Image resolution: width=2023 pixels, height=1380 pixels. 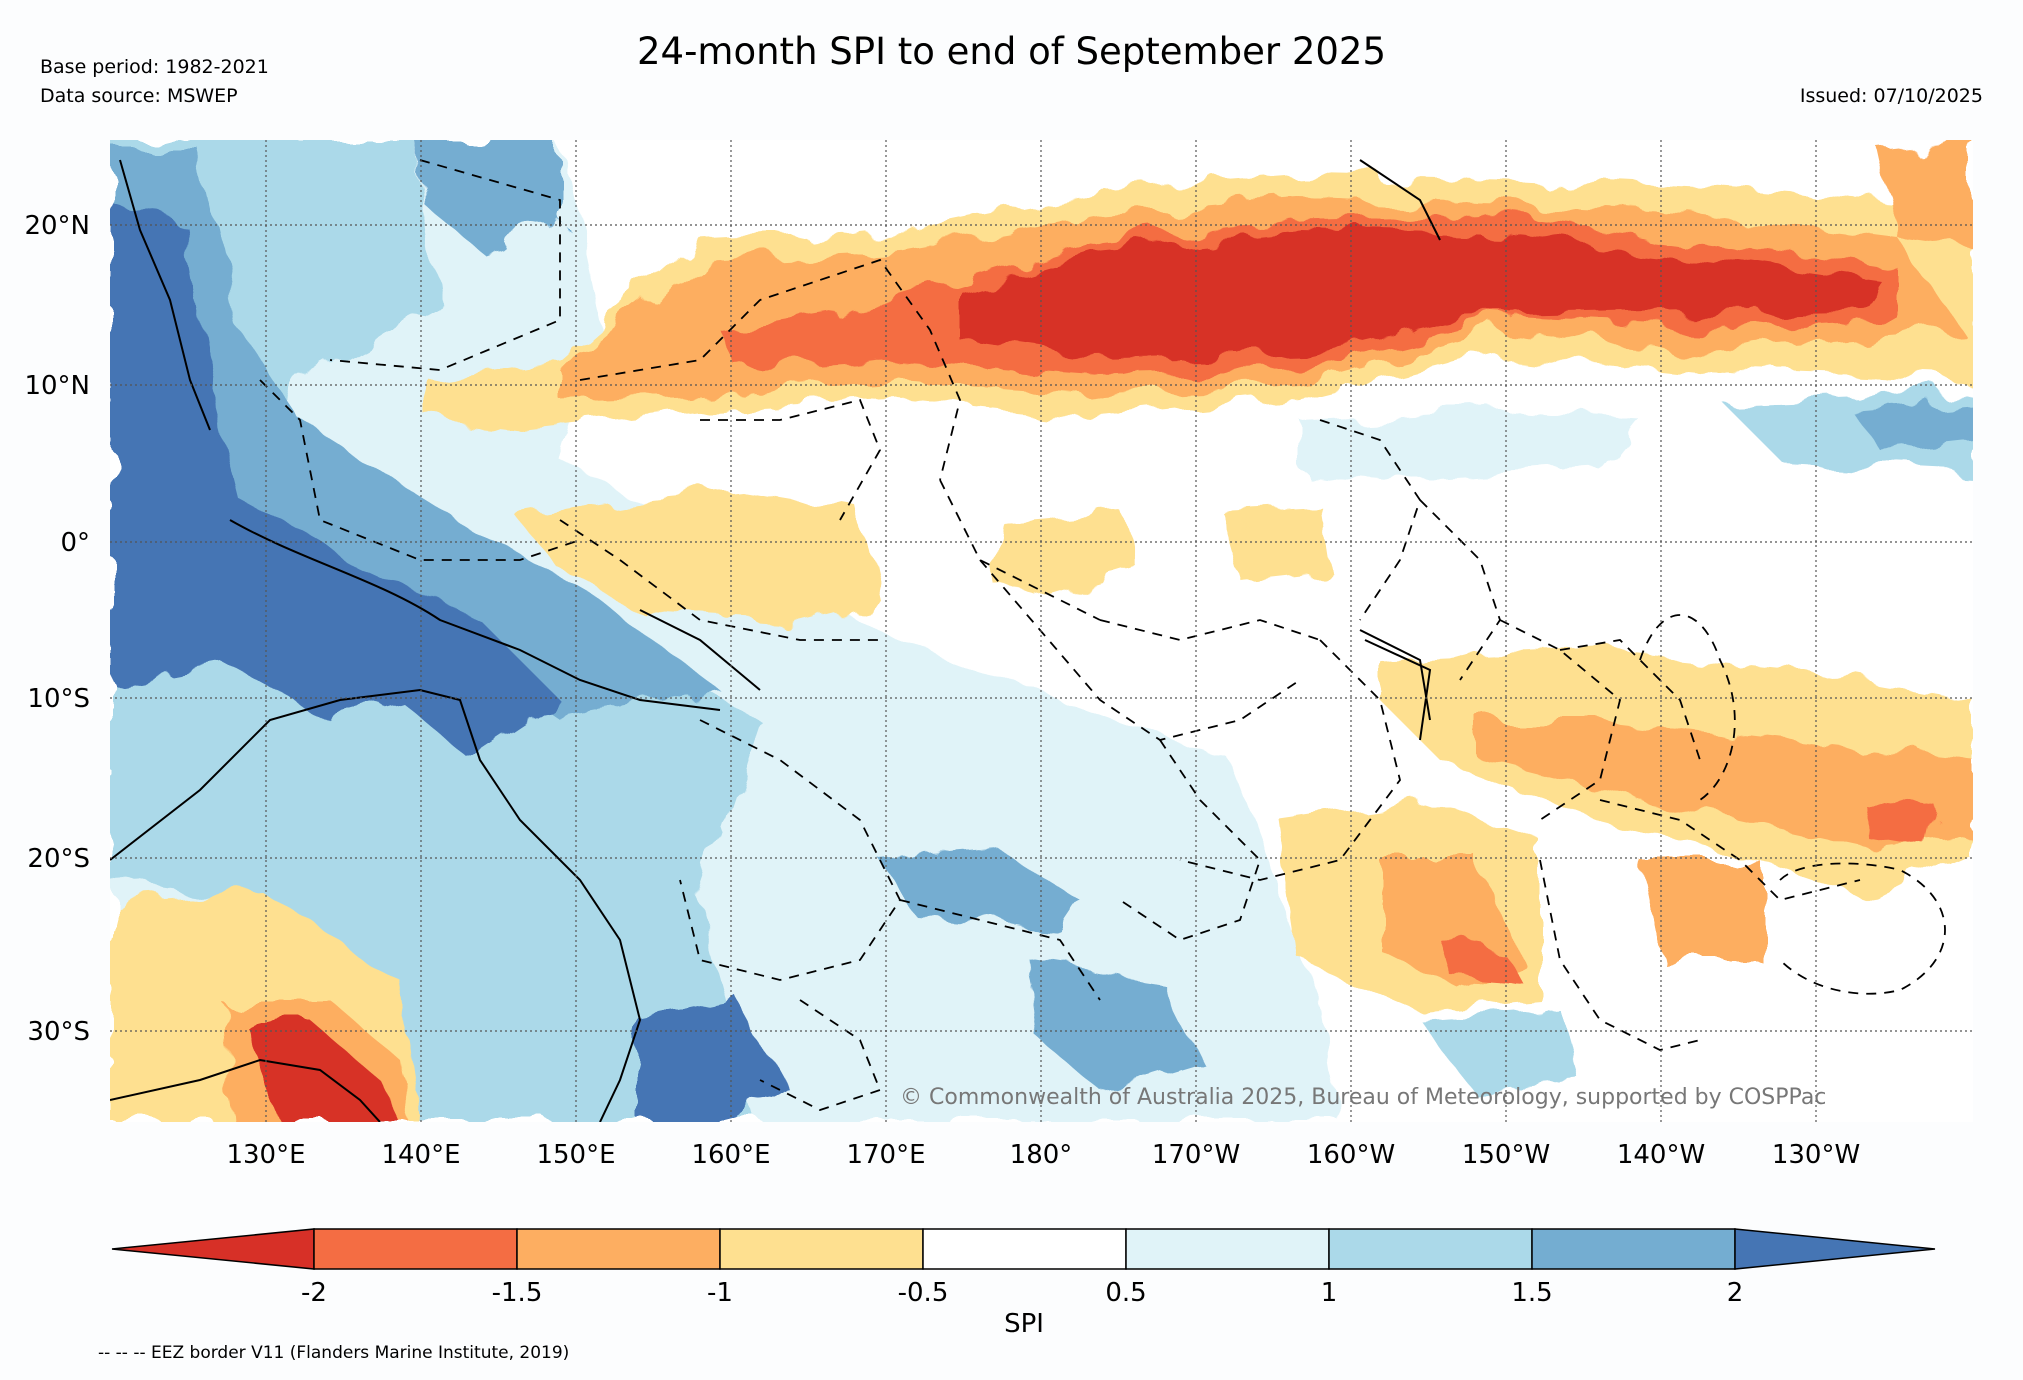 I want to click on colorbar-low-extension, so click(x=213, y=1249).